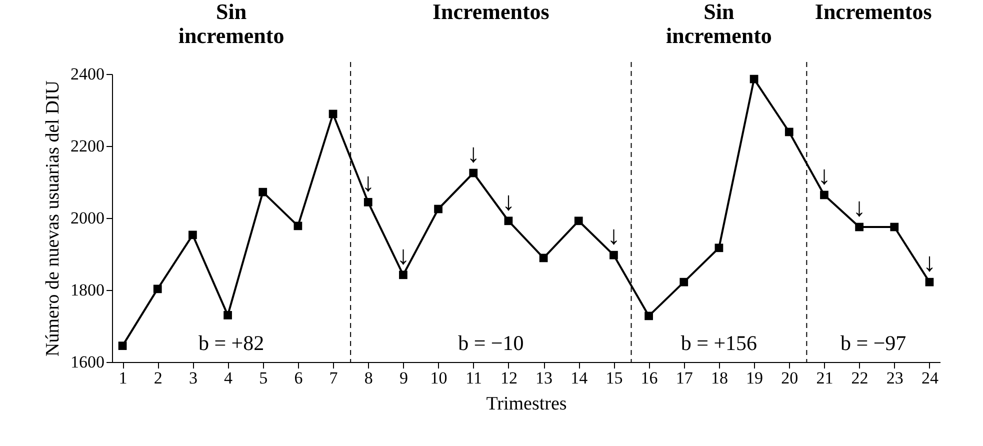 This screenshot has height=446, width=983. What do you see at coordinates (87, 290) in the screenshot?
I see `y-tick-label: 1800` at bounding box center [87, 290].